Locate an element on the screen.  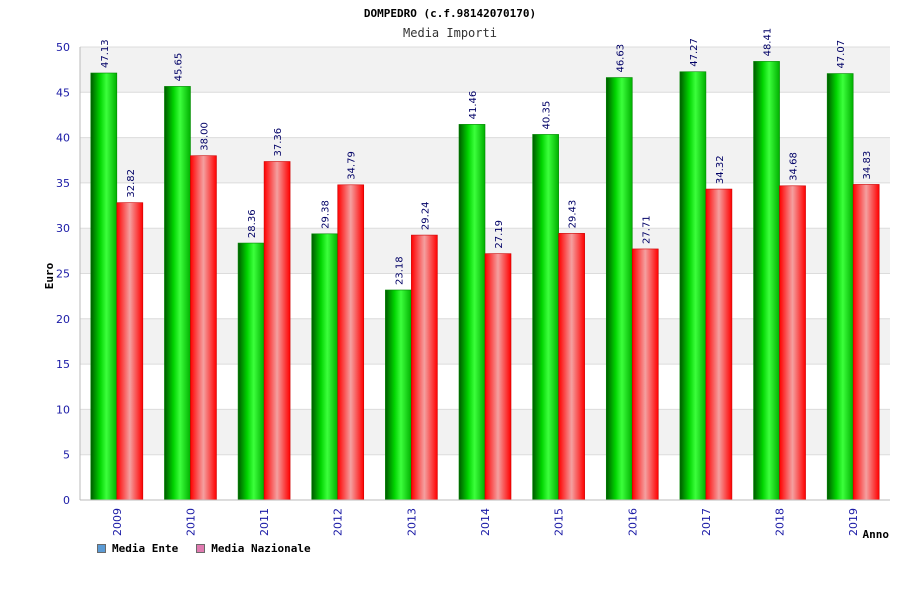
data-label-media-ente: 46.63 is located at coordinates (620, 58).